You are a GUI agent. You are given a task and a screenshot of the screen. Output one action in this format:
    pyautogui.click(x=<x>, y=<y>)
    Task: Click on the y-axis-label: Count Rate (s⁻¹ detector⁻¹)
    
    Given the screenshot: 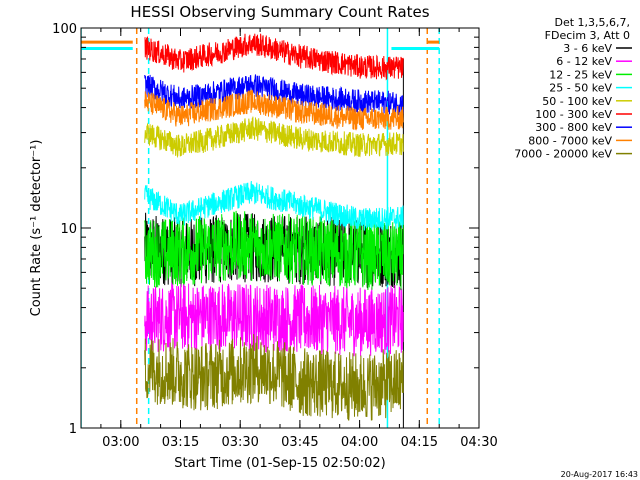 What is the action you would take?
    pyautogui.click(x=36, y=228)
    